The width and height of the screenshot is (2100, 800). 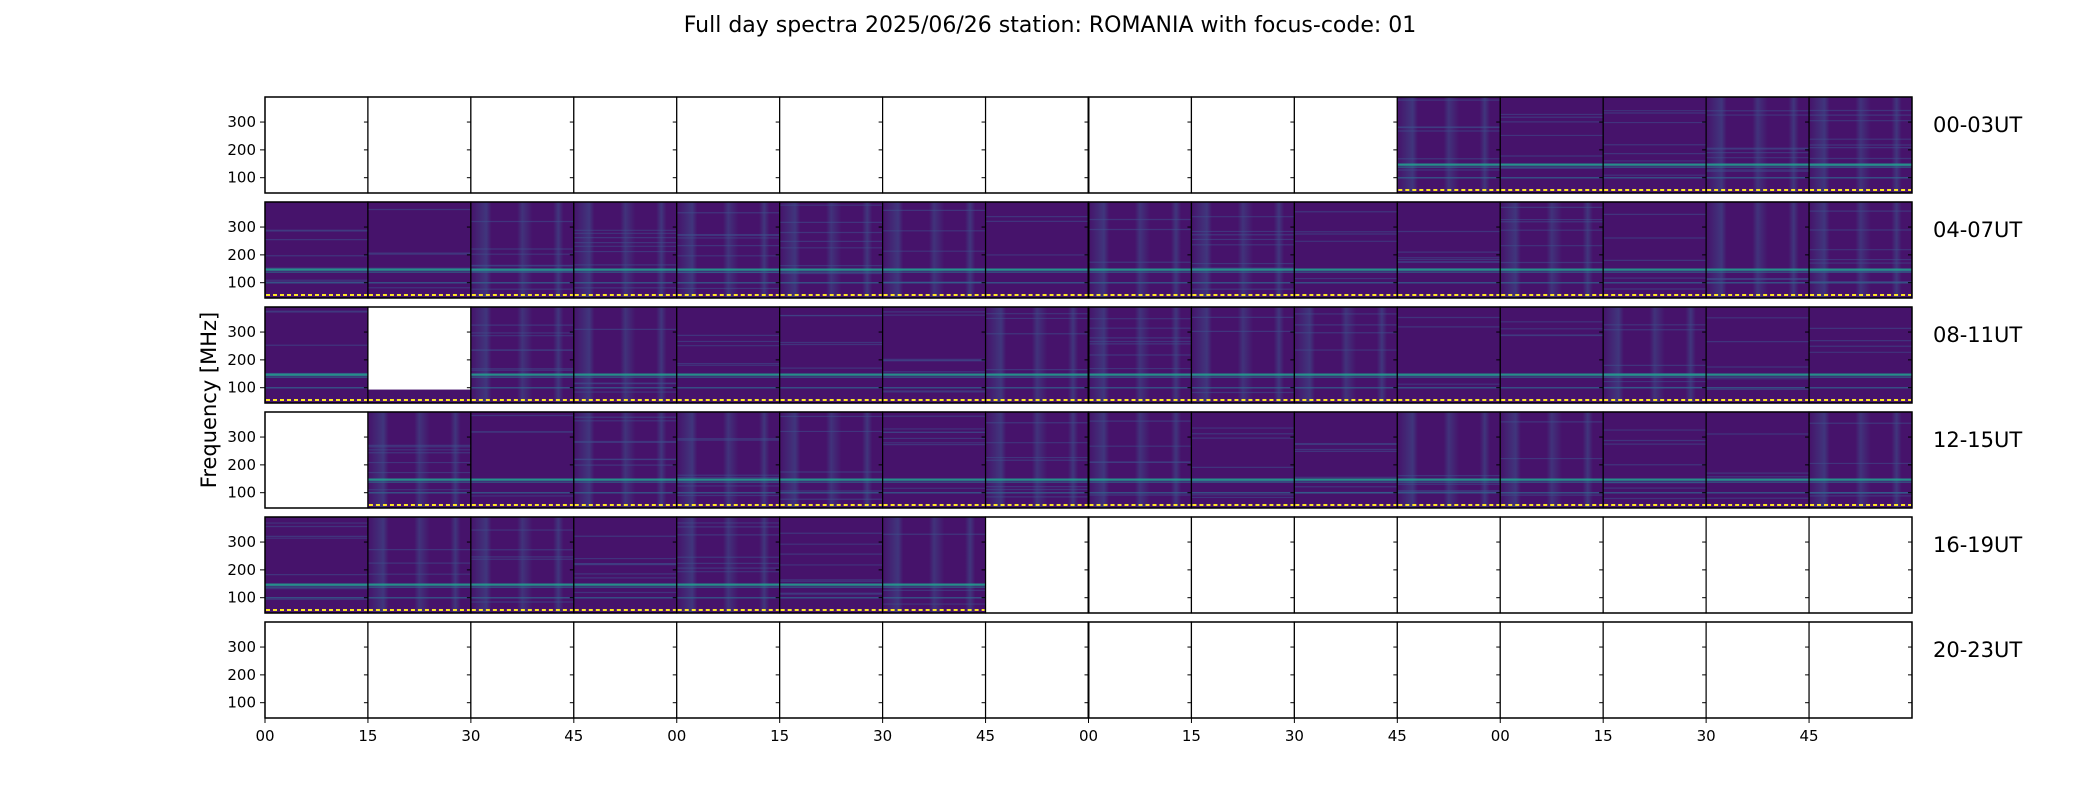 What do you see at coordinates (985, 736) in the screenshot?
I see `x-tick-label: 45` at bounding box center [985, 736].